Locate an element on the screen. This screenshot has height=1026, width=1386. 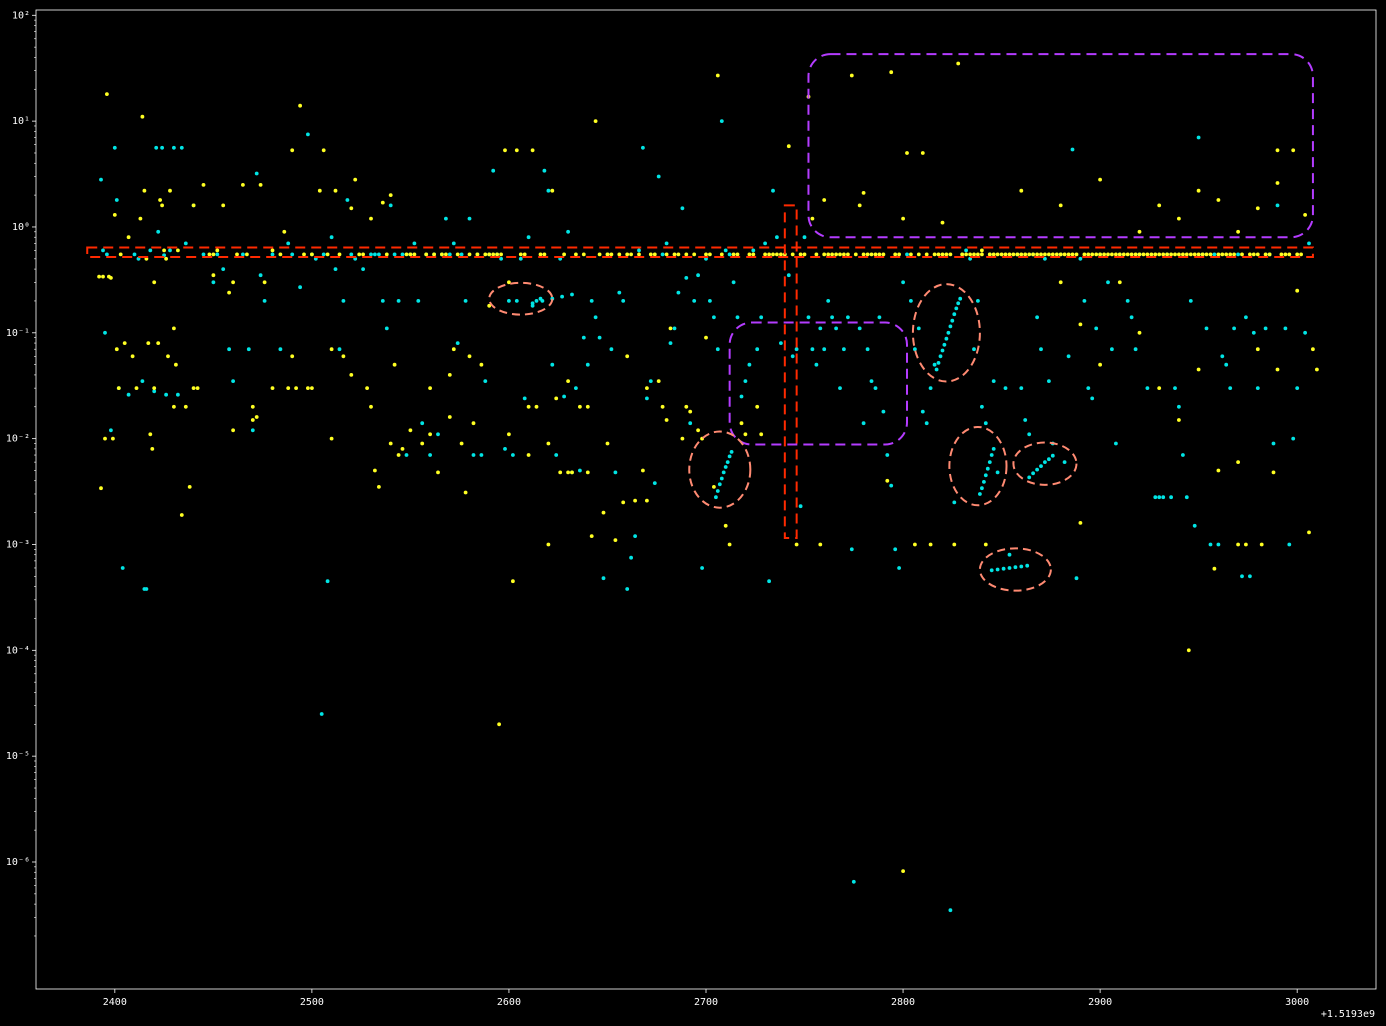
highlight-rounded-rect is located at coordinates (818, 383).